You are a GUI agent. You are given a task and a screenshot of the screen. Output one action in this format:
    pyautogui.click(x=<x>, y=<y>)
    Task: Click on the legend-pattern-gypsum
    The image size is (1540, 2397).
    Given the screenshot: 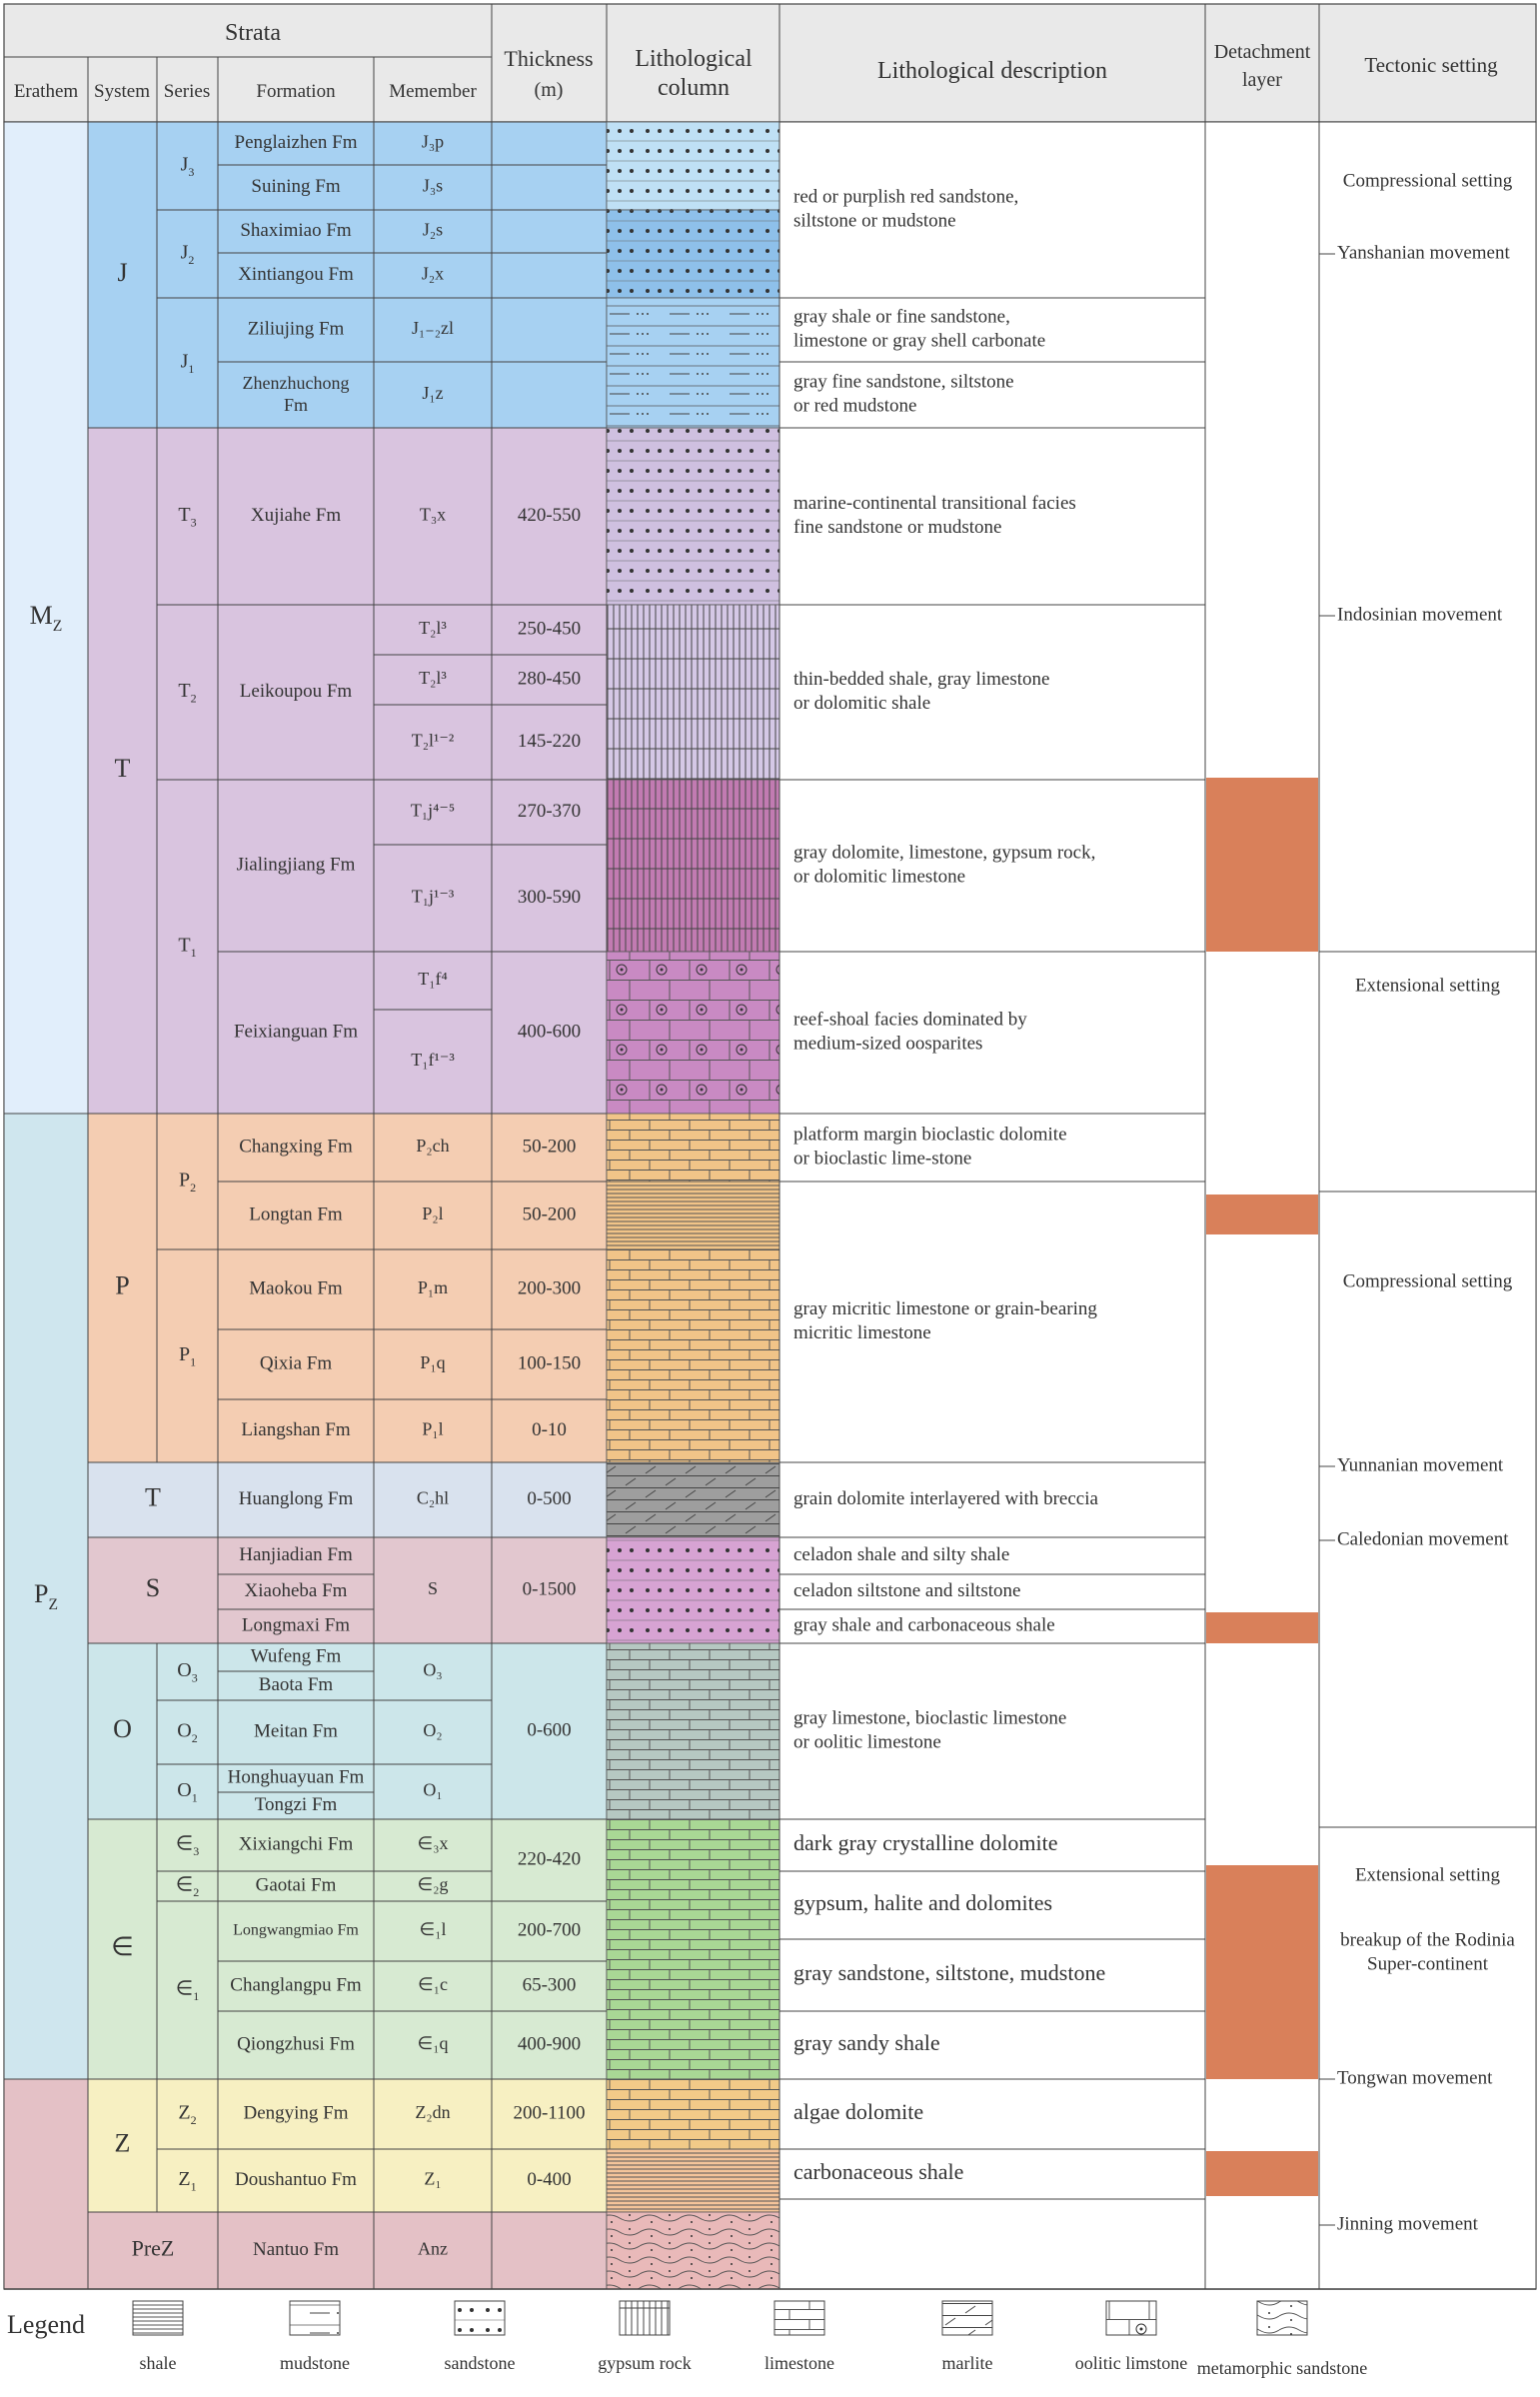 What is the action you would take?
    pyautogui.click(x=645, y=2318)
    